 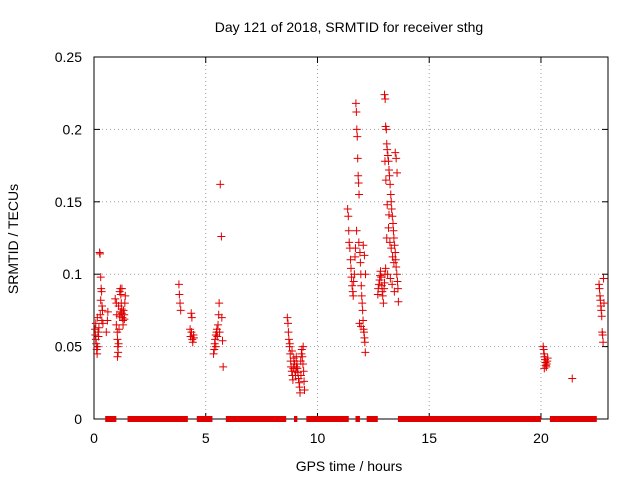 I want to click on y-axis-label: SRMTID / TECUs, so click(x=13, y=239).